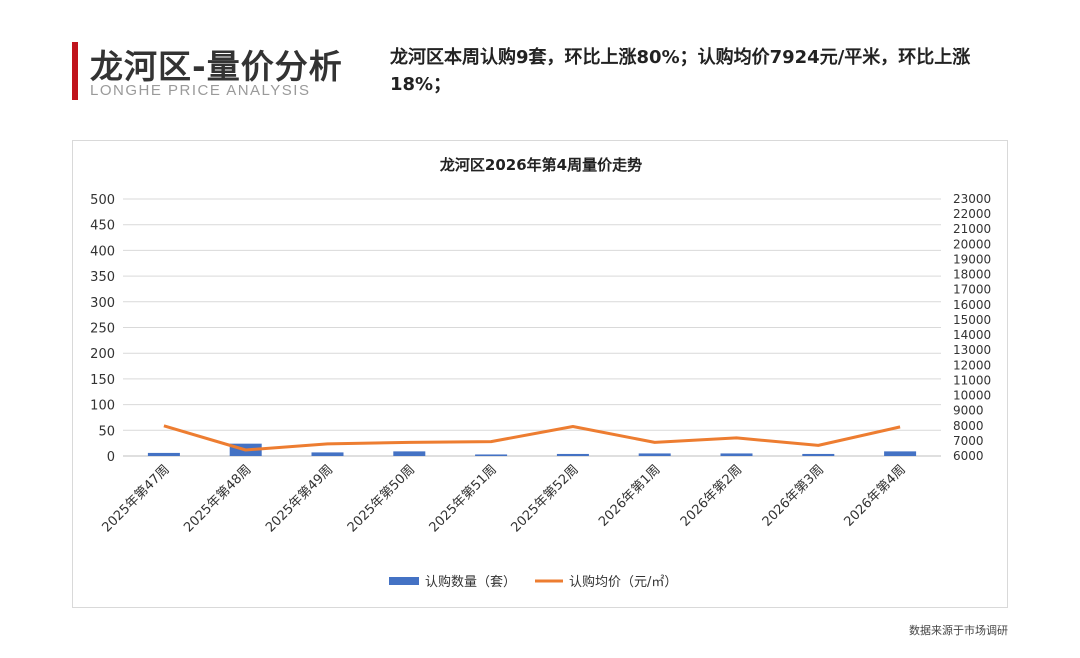 The image size is (1080, 658). Describe the element at coordinates (968, 456) in the screenshot. I see `right-tick-label: 6000` at that location.